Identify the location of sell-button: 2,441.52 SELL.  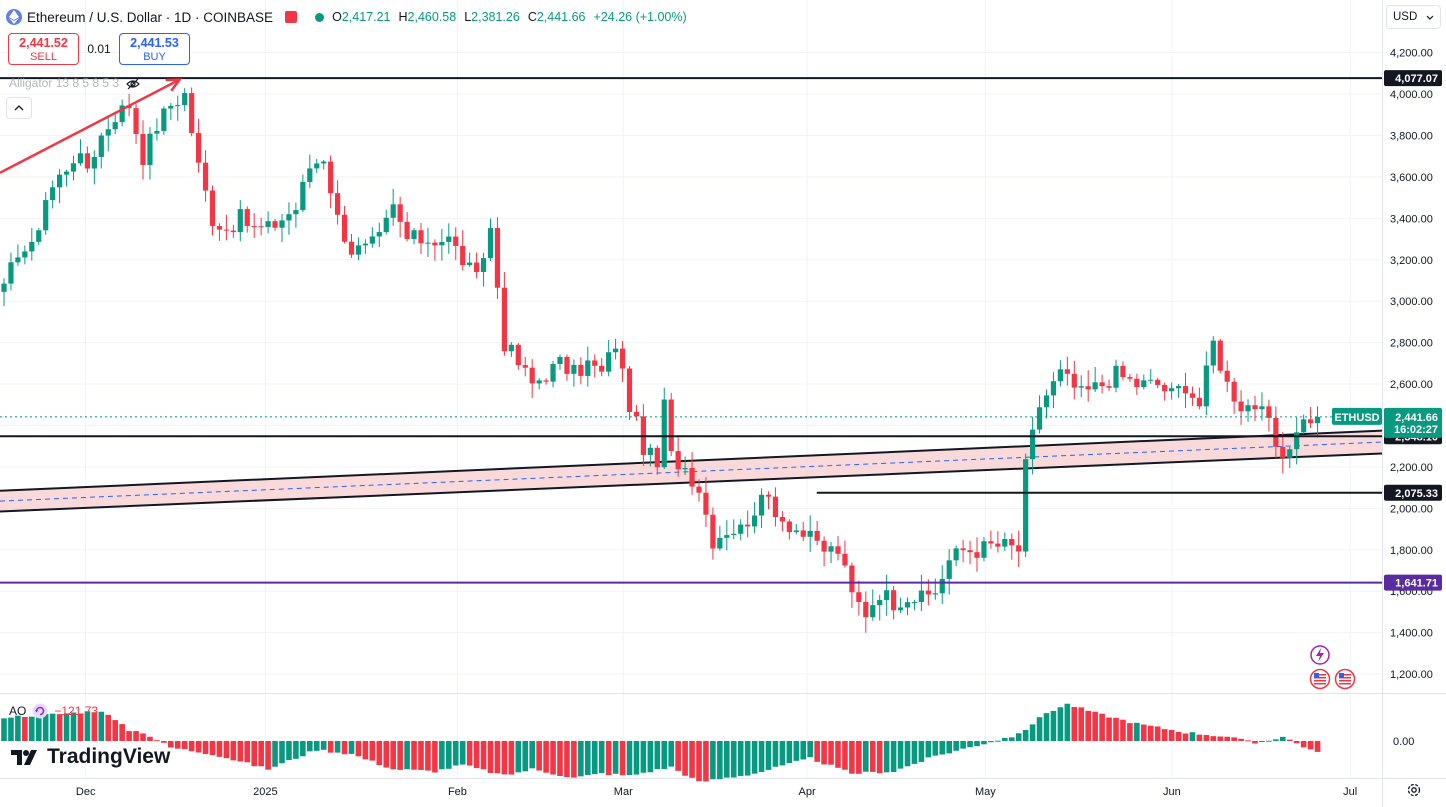
(43, 49).